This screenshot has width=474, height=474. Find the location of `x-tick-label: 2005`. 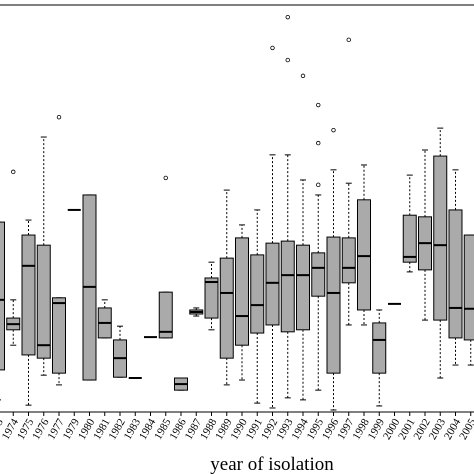

x-tick-label: 2005 is located at coordinates (465, 428).